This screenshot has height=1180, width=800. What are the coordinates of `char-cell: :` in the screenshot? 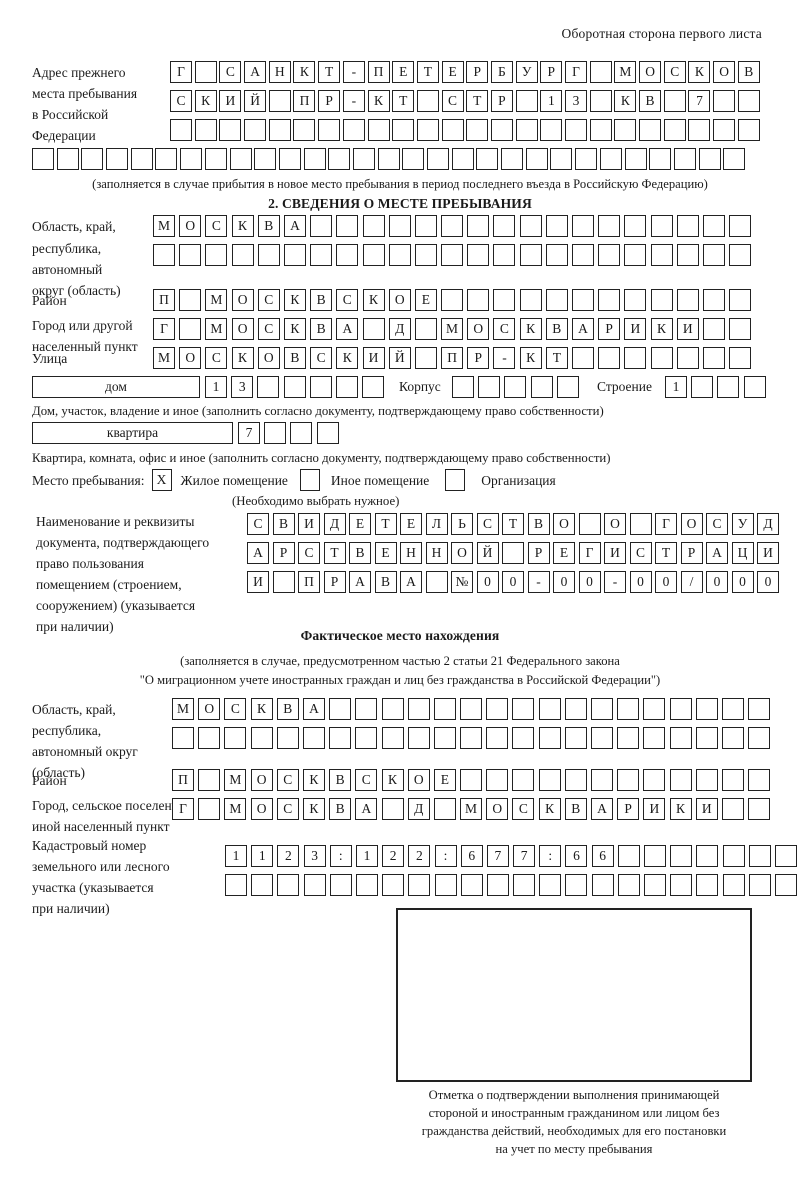 It's located at (340, 856).